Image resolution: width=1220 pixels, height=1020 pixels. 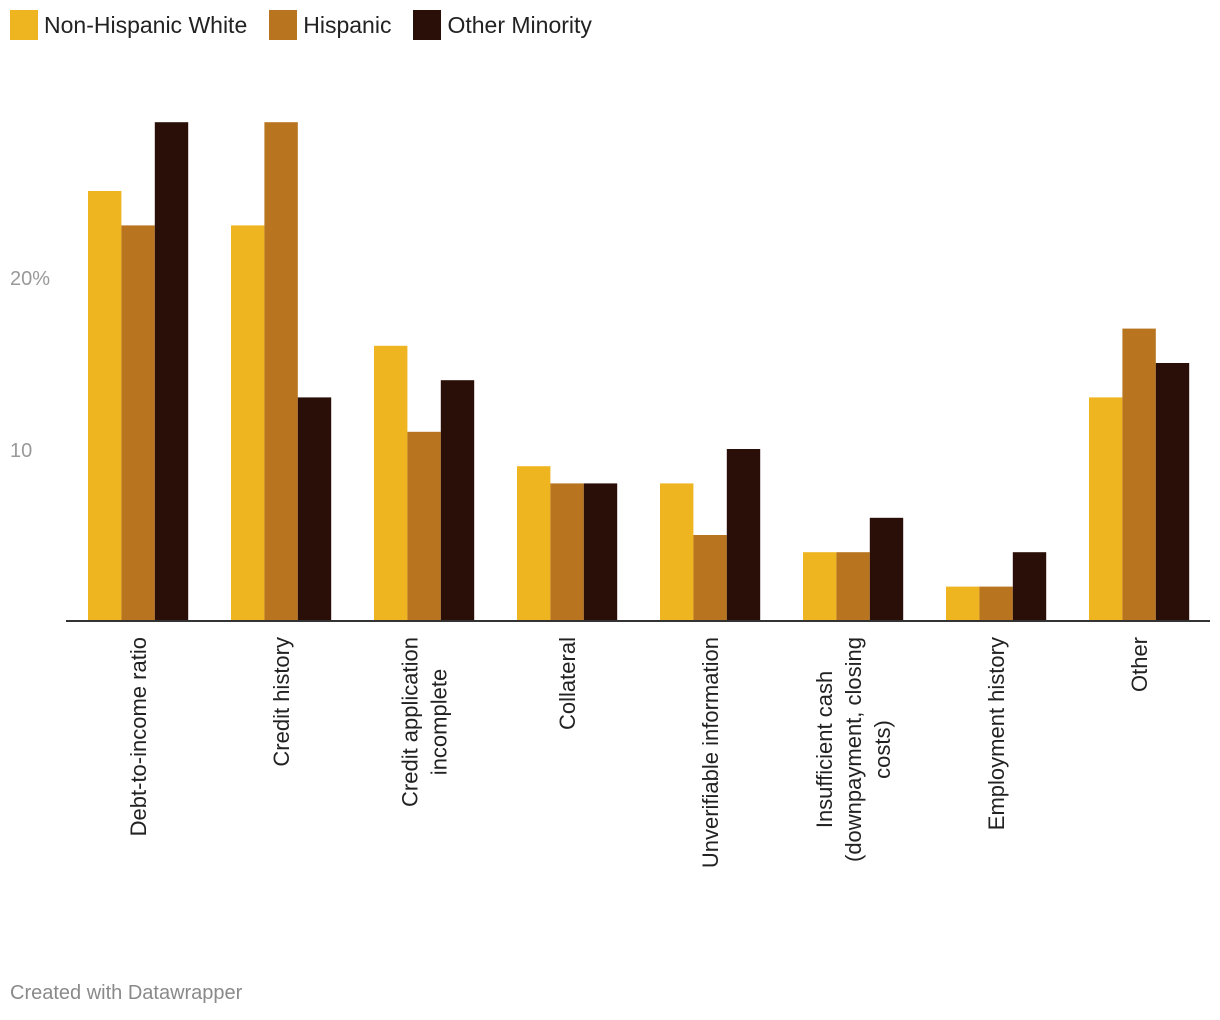 I want to click on category-label-0: Debt-to-income ratio, so click(x=138, y=736).